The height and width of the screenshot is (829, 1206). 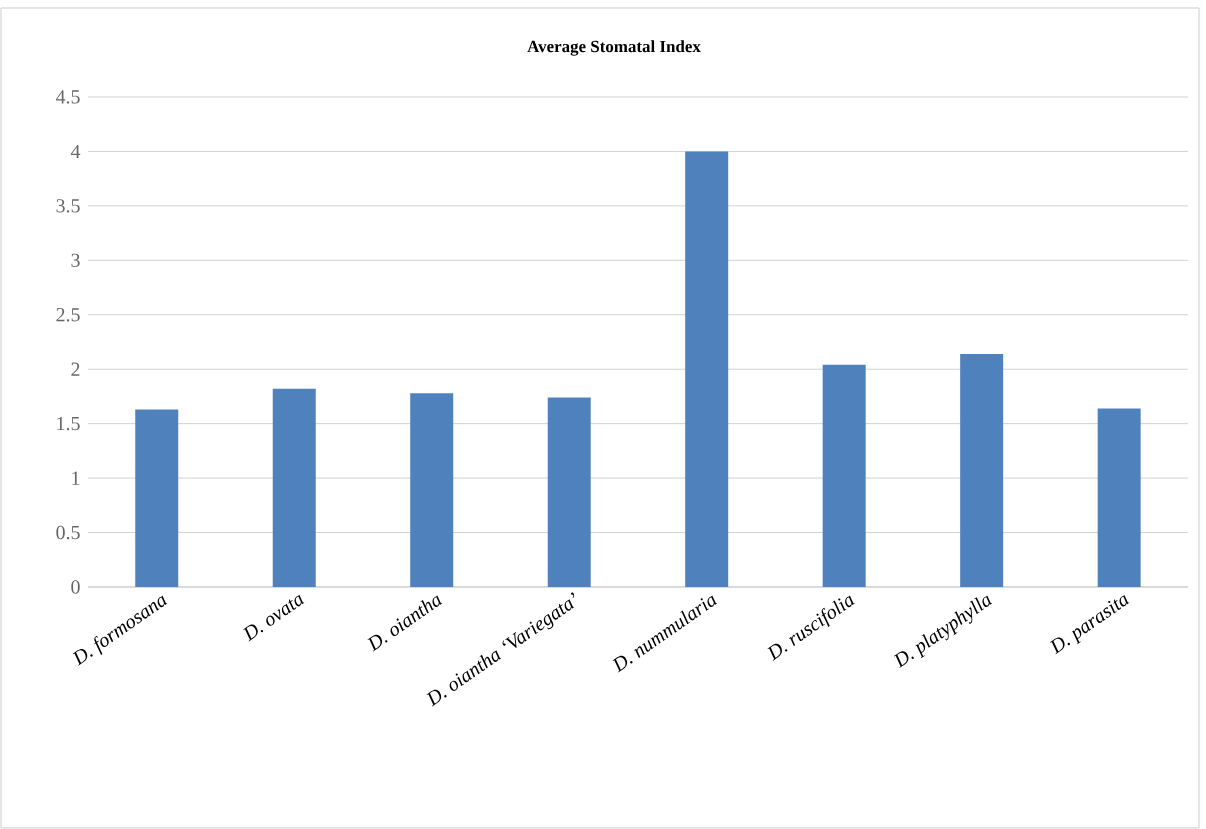 I want to click on x-tick-label: D. ovata, so click(x=274, y=618).